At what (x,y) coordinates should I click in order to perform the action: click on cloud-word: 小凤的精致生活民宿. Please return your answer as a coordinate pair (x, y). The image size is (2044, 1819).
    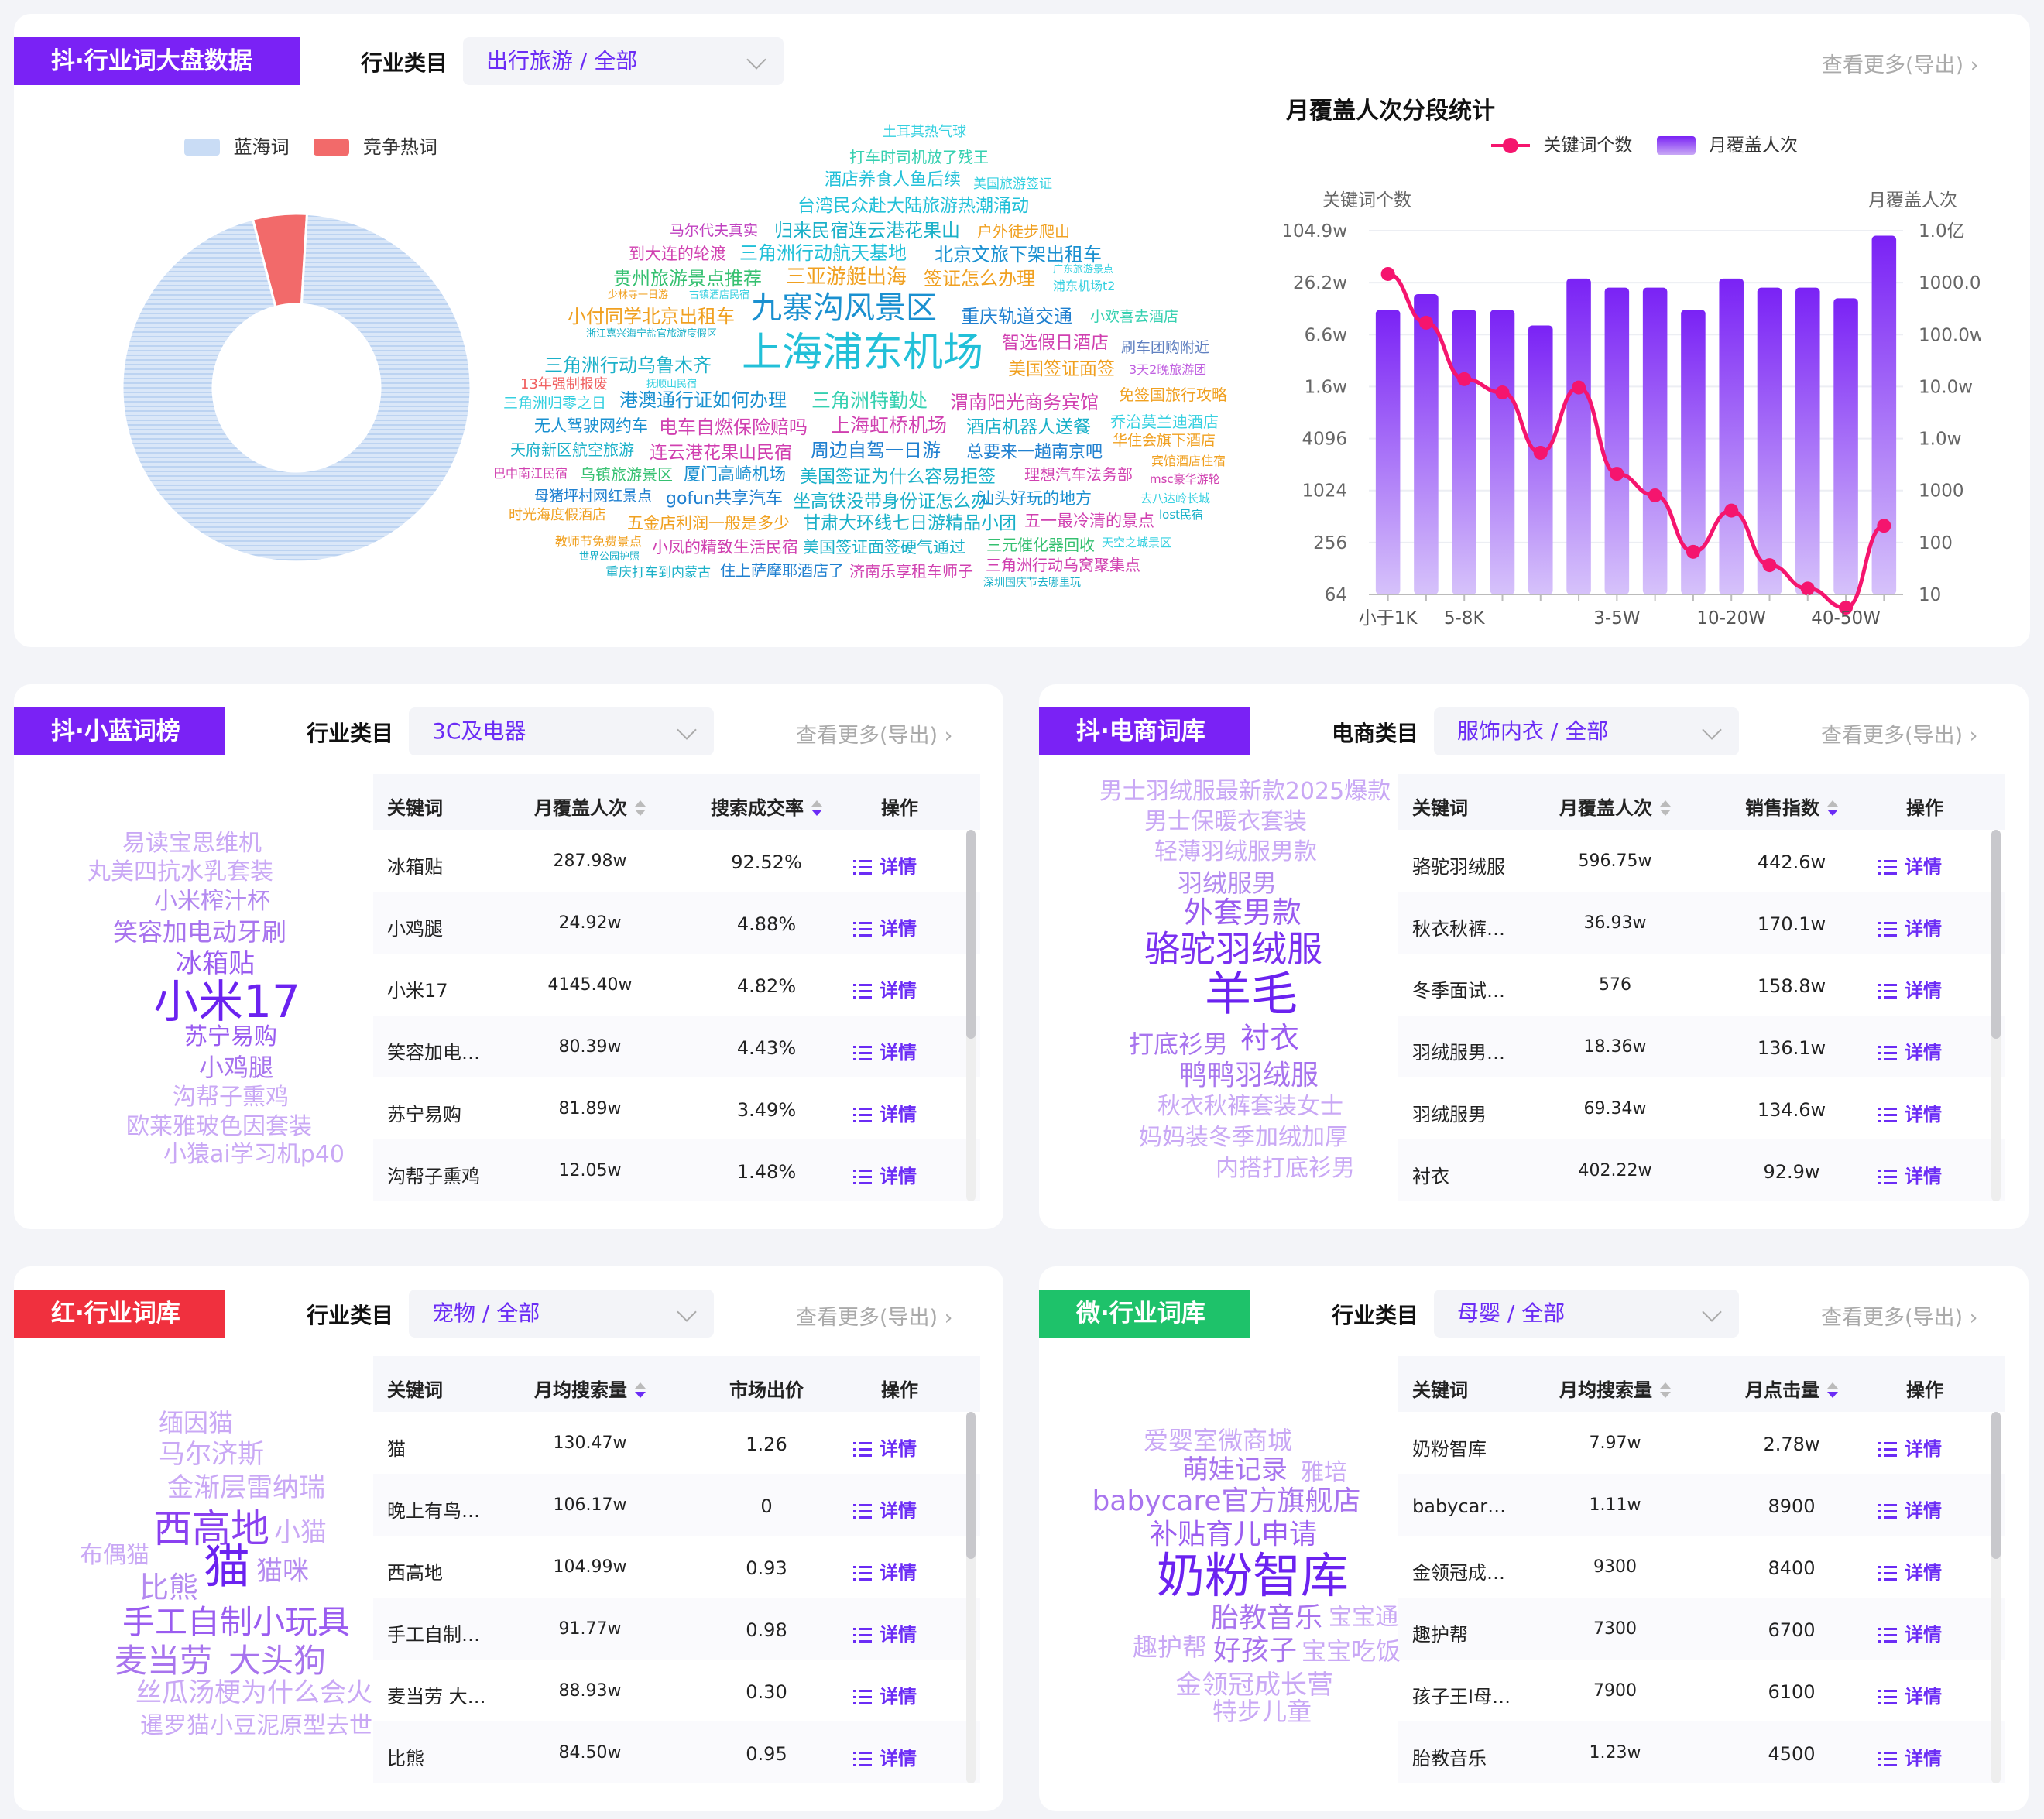
    Looking at the image, I should click on (725, 548).